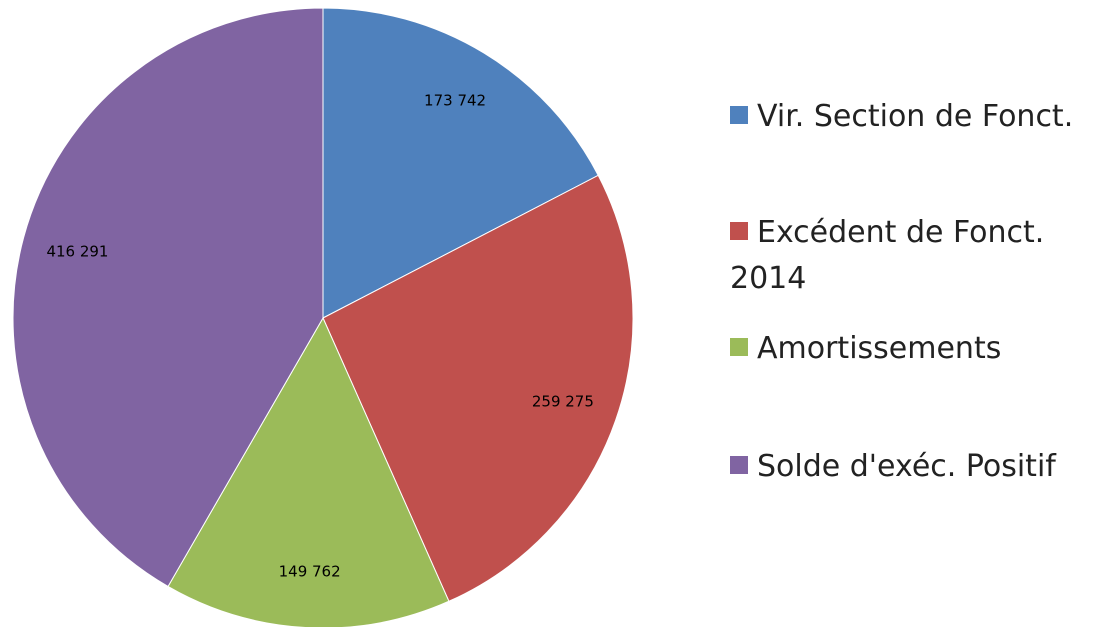  I want to click on legend-label: Amortissements, so click(879, 348).